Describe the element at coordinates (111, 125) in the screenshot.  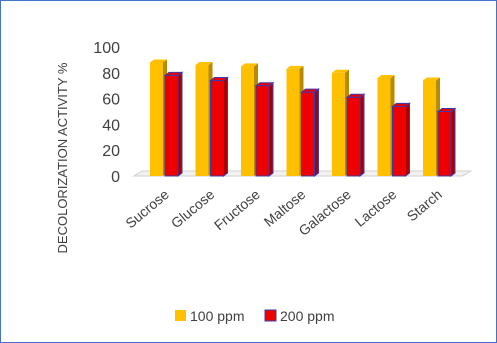
I see `y-tick-label: 40` at that location.